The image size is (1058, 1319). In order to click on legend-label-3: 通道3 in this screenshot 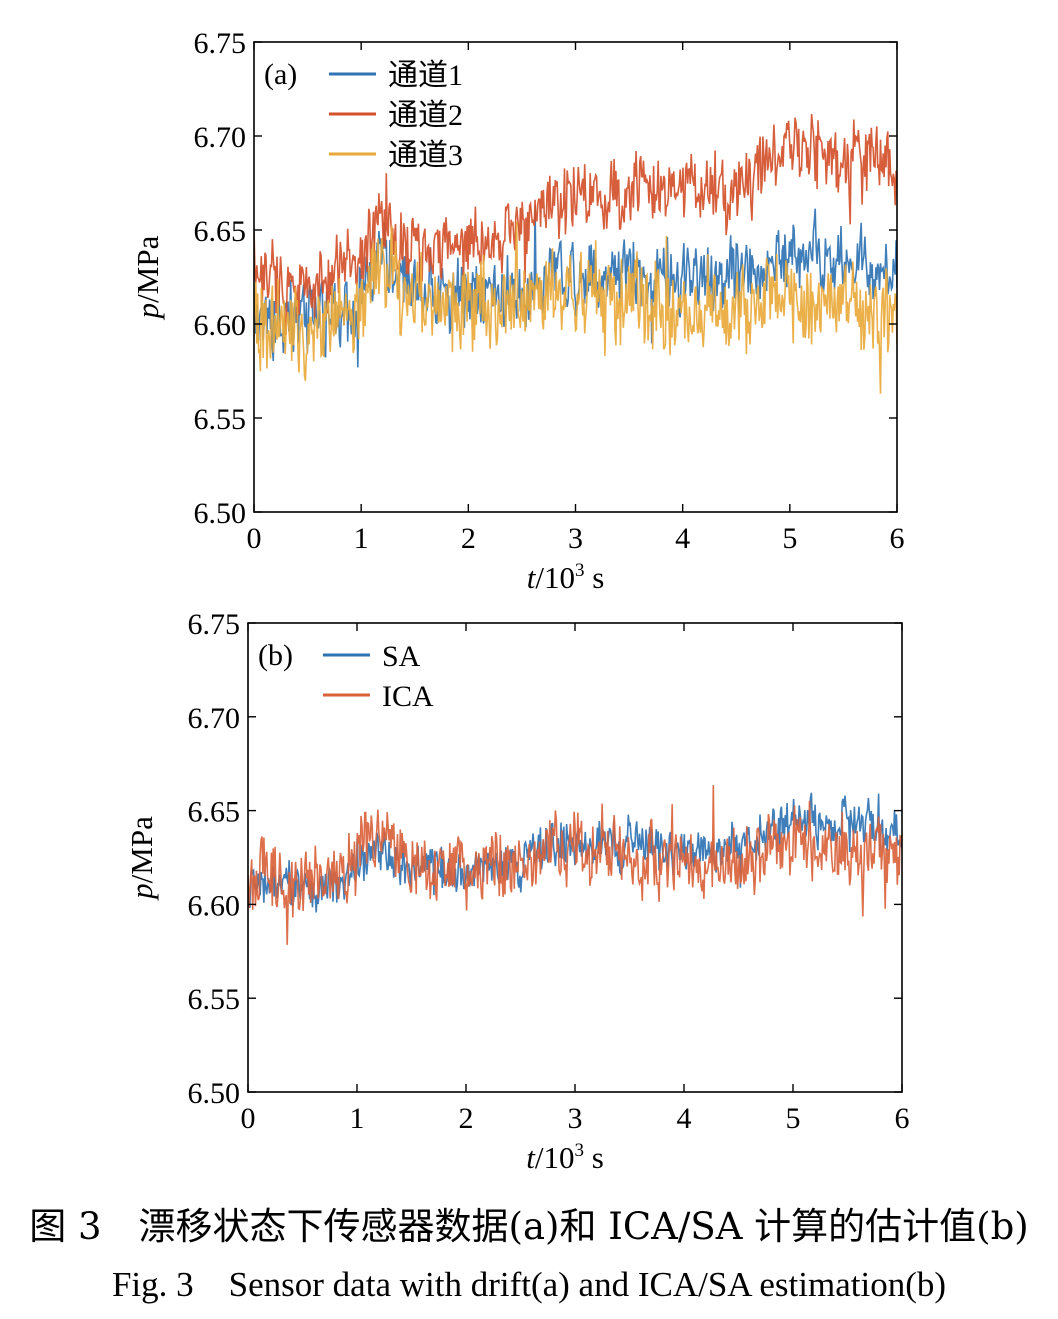, I will do `click(425, 155)`.